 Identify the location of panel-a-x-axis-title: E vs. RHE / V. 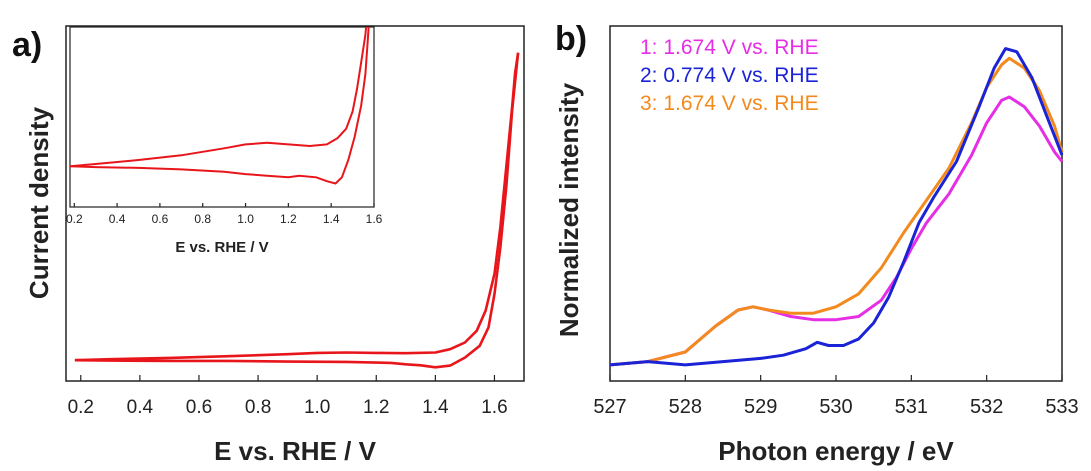
(295, 451).